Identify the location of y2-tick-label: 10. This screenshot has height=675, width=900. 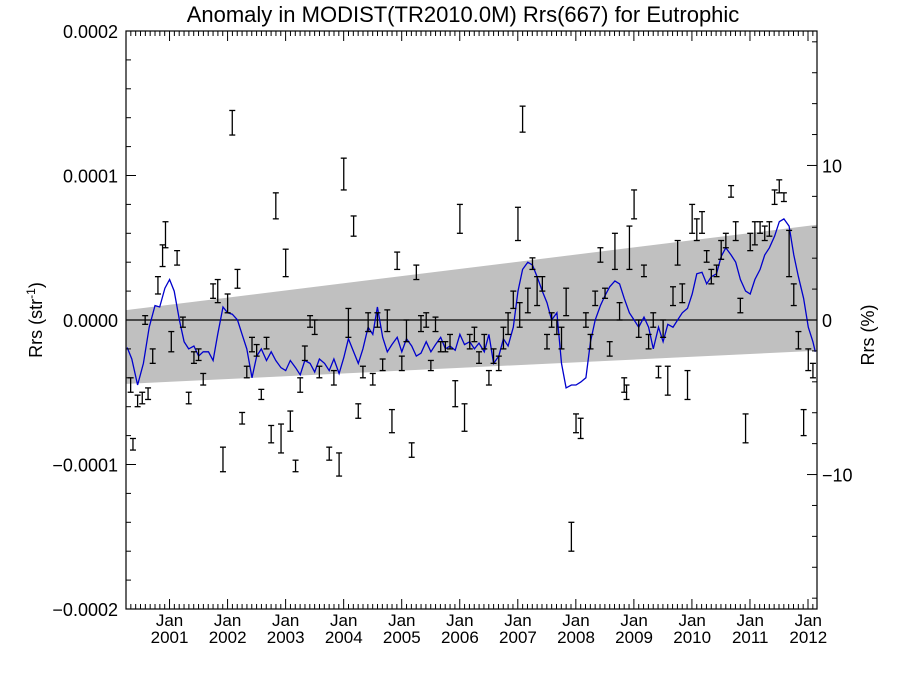
(832, 166).